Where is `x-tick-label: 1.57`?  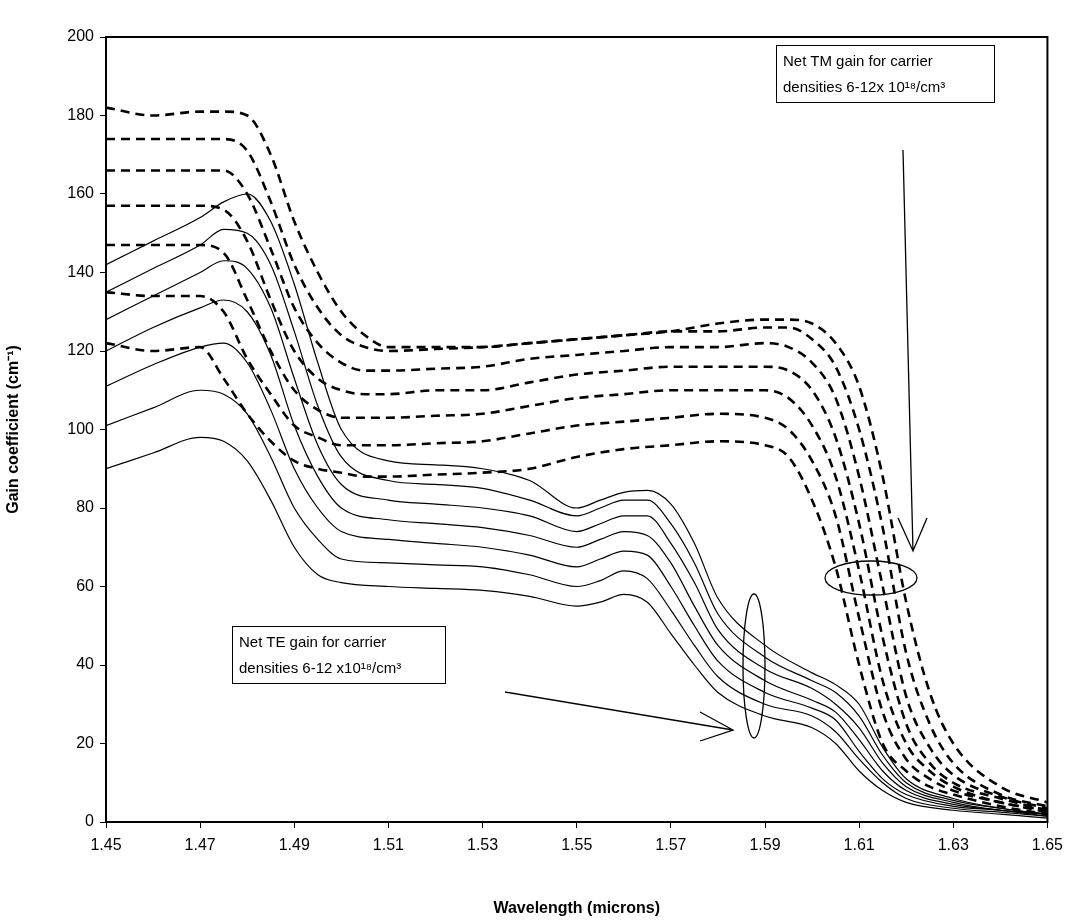
x-tick-label: 1.57 is located at coordinates (671, 845).